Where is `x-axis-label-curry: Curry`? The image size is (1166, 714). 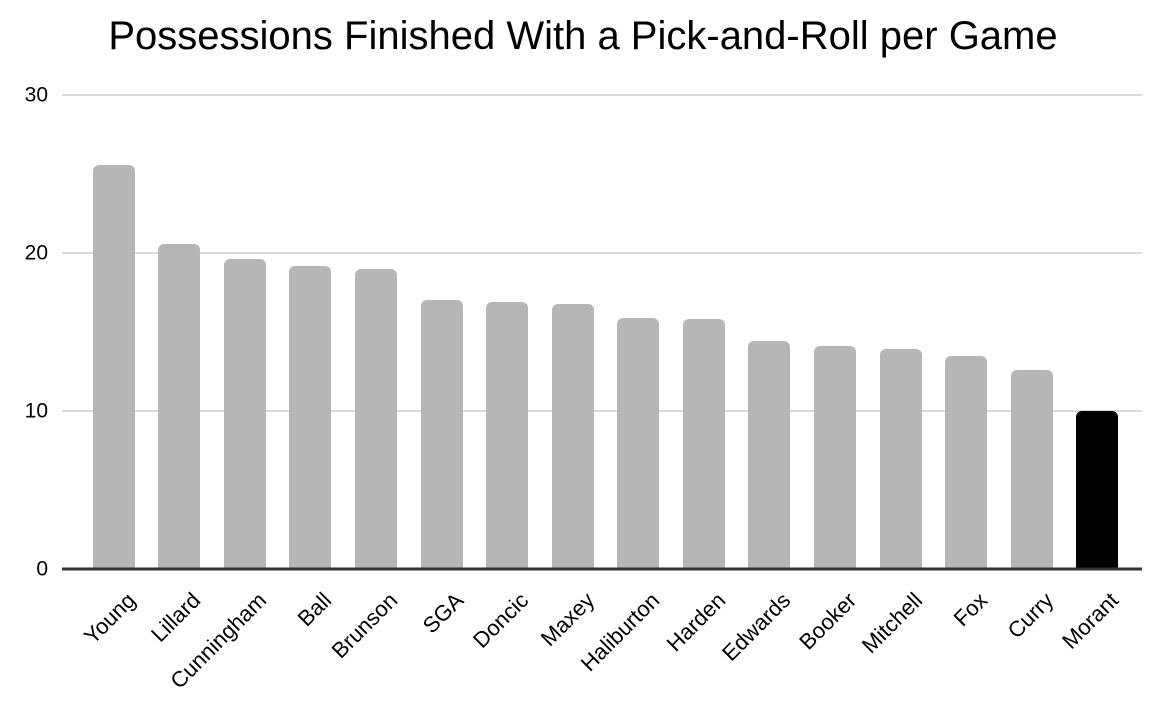 x-axis-label-curry: Curry is located at coordinates (1030, 615).